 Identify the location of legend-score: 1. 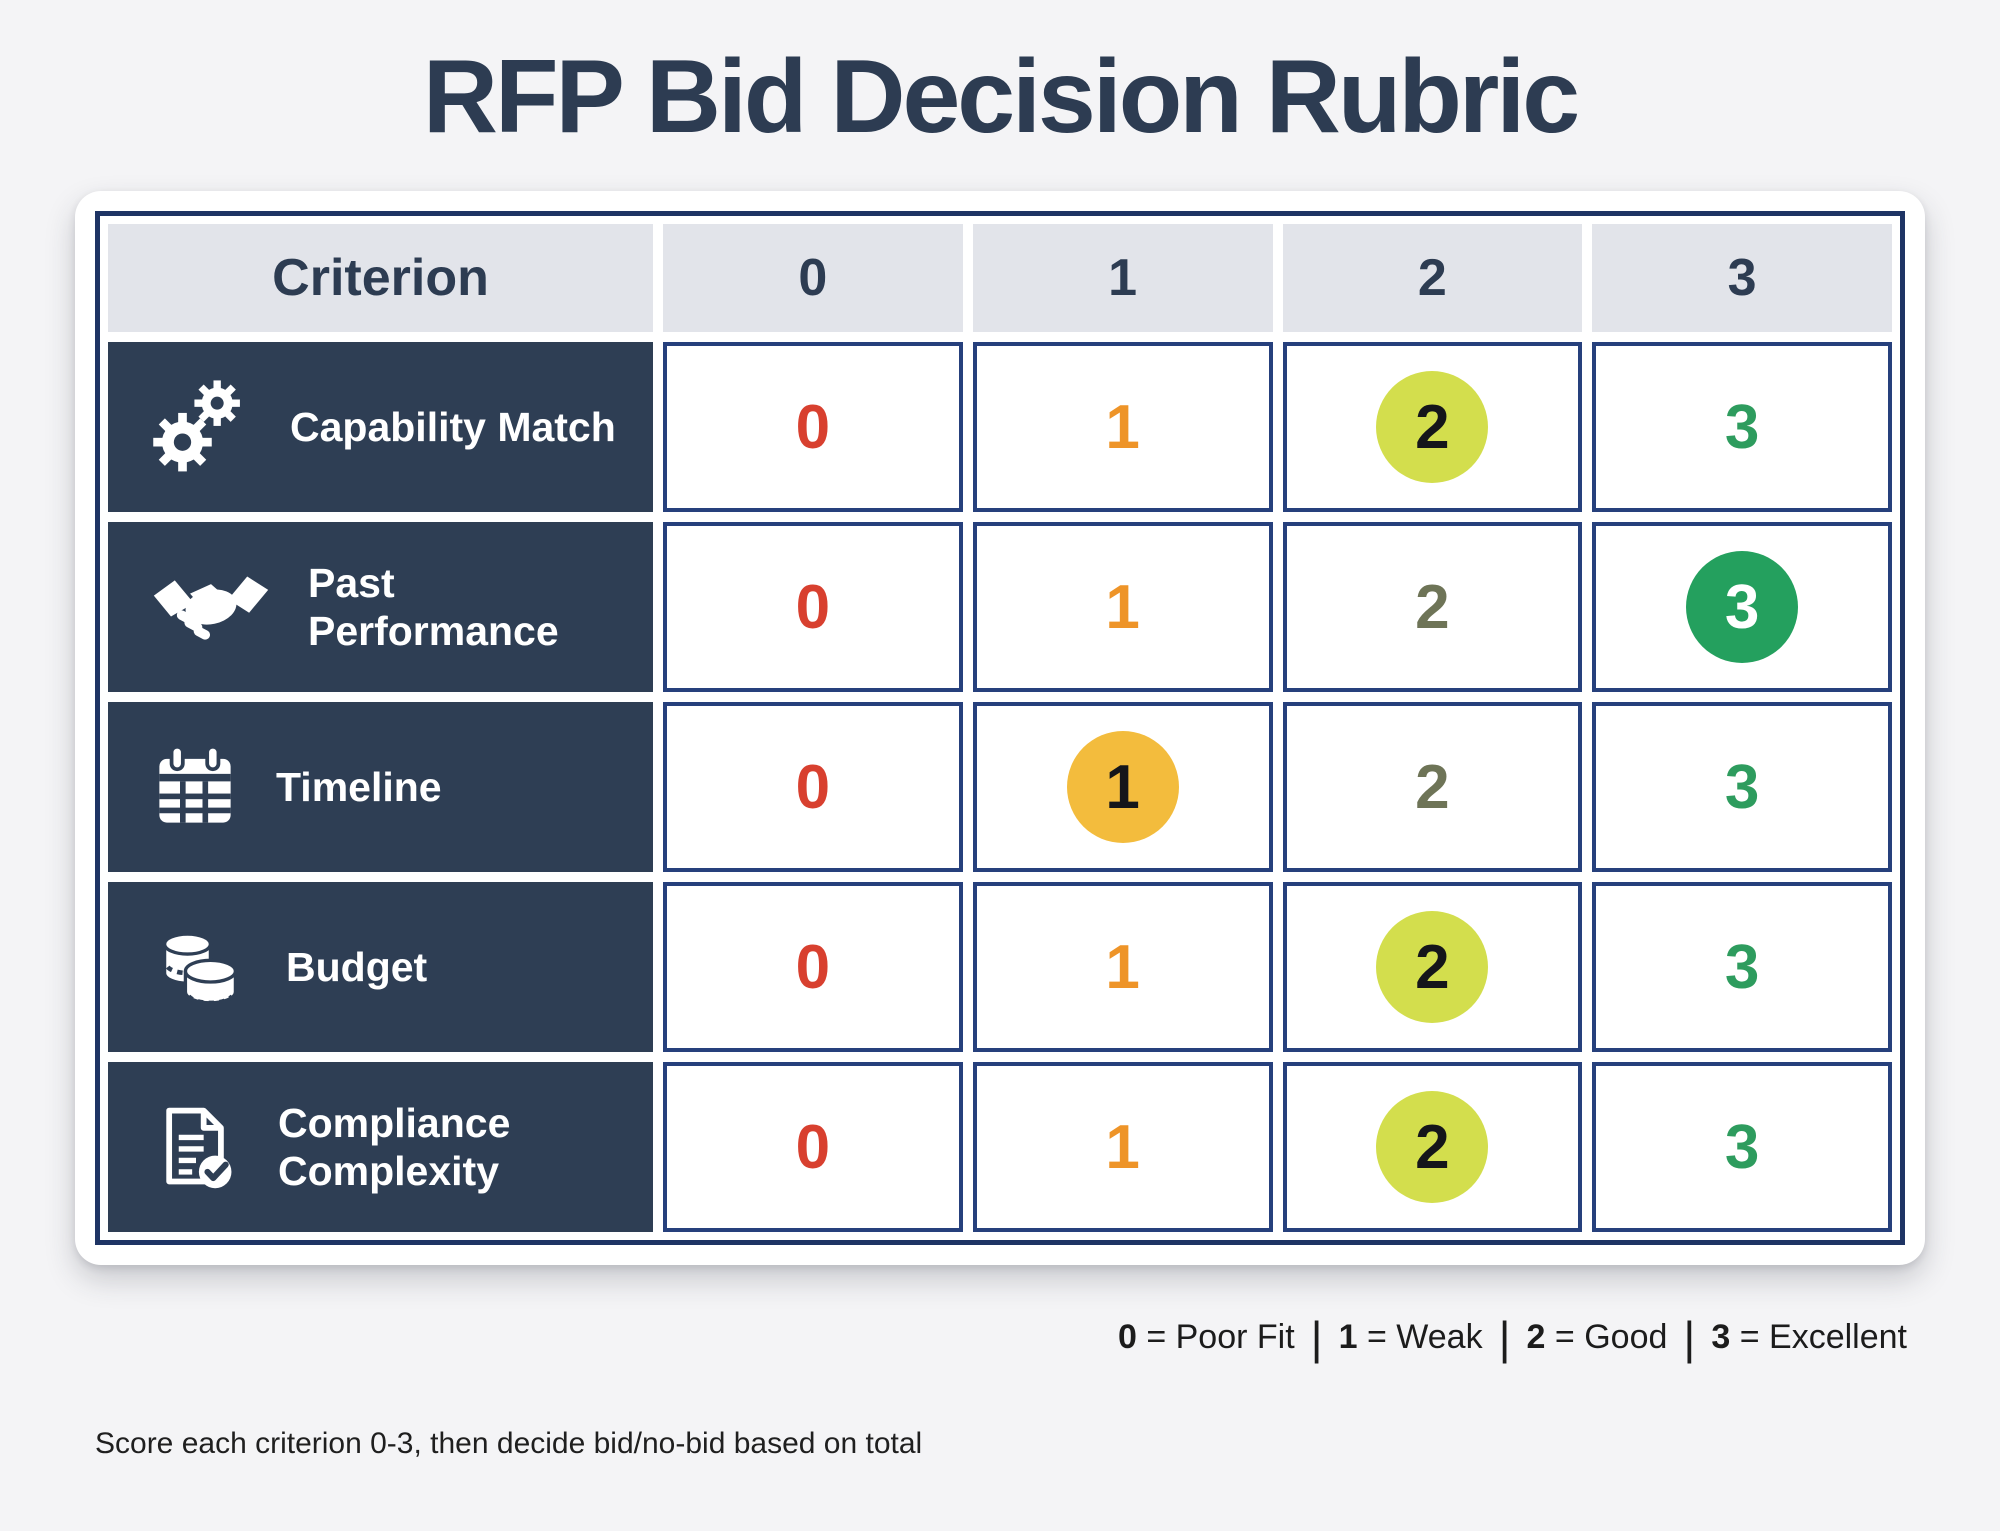
(1348, 1337).